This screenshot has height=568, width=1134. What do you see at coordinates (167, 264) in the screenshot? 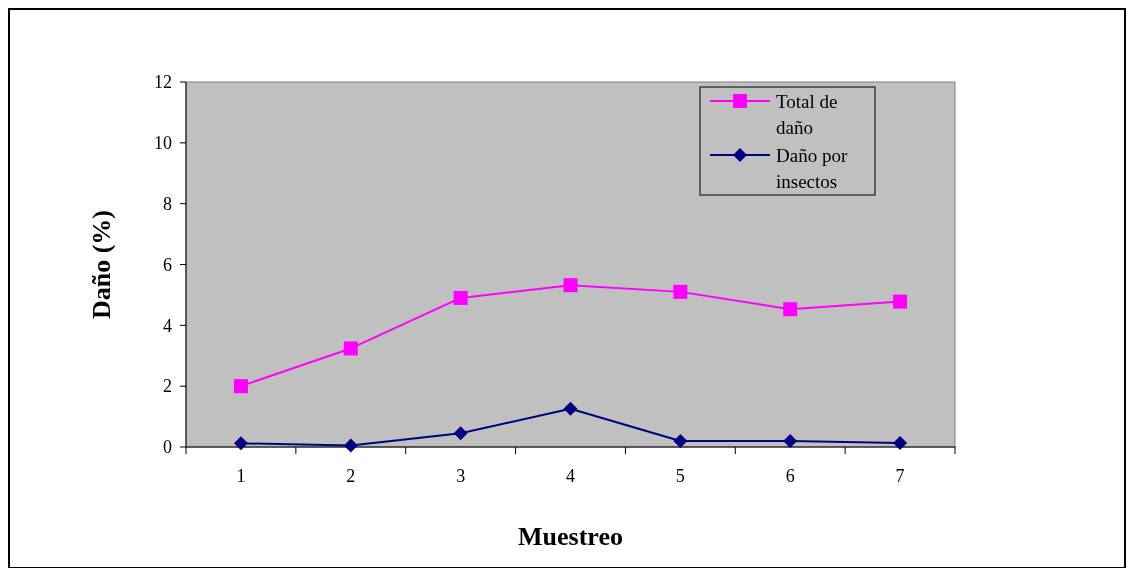
I see `y-tick-label: 6` at bounding box center [167, 264].